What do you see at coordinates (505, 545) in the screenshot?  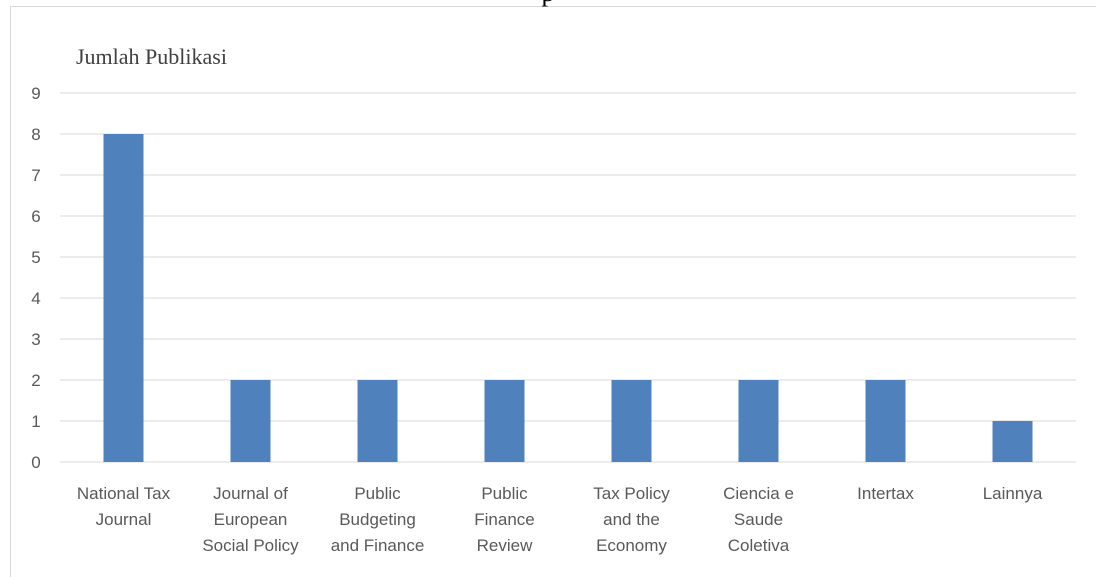 I see `x-category-label-line: Review` at bounding box center [505, 545].